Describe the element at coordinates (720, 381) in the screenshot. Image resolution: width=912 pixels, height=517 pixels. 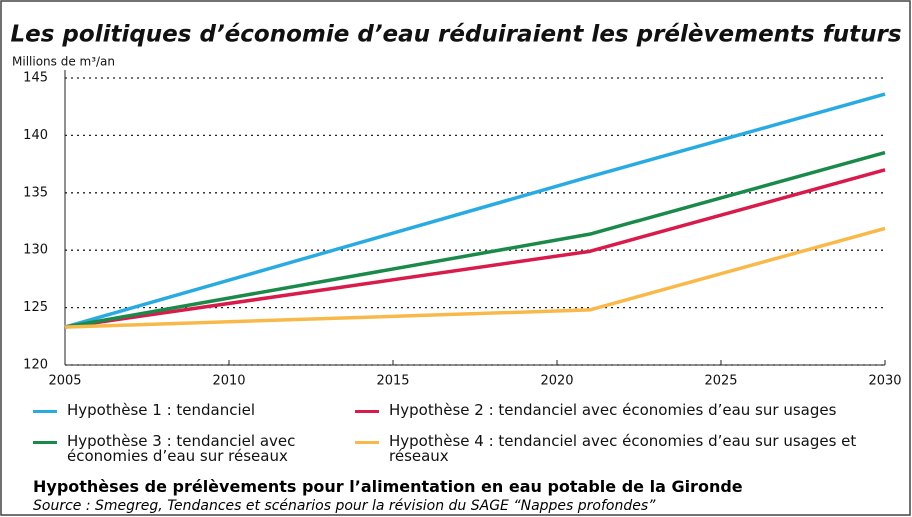
I see `x-tick-label: 2025` at that location.